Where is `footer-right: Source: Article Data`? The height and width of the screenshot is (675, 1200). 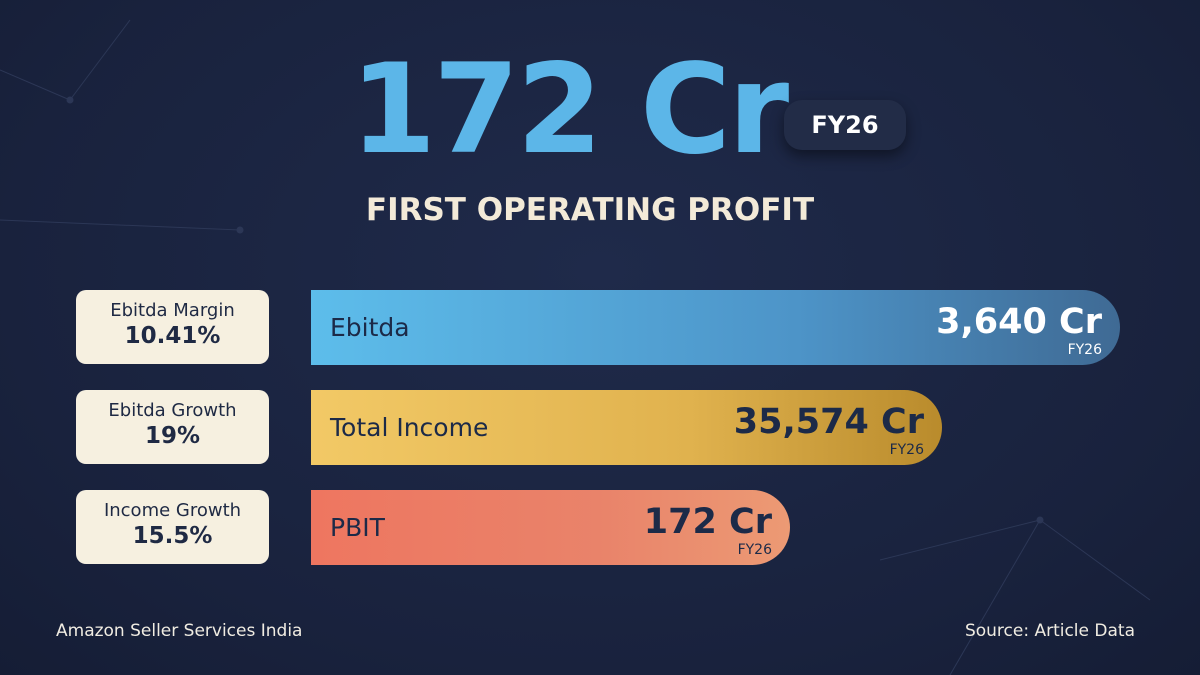 footer-right: Source: Article Data is located at coordinates (1049, 631).